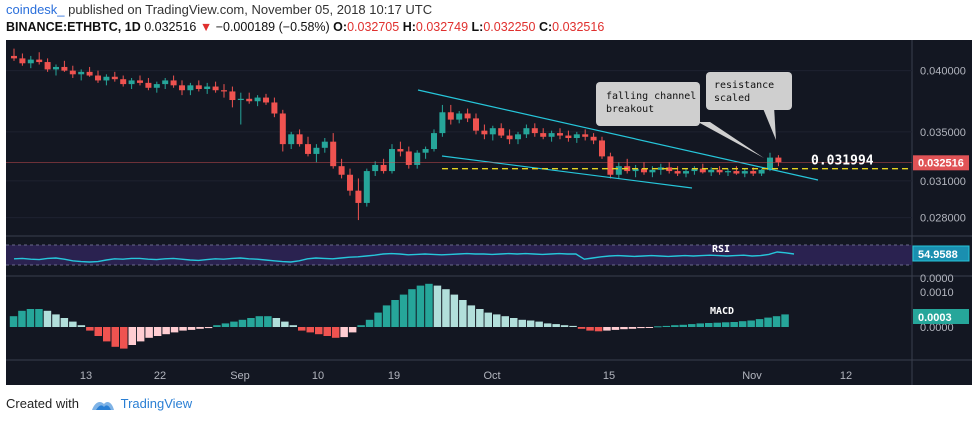  What do you see at coordinates (846, 376) in the screenshot?
I see `time-axis-tick: 12` at bounding box center [846, 376].